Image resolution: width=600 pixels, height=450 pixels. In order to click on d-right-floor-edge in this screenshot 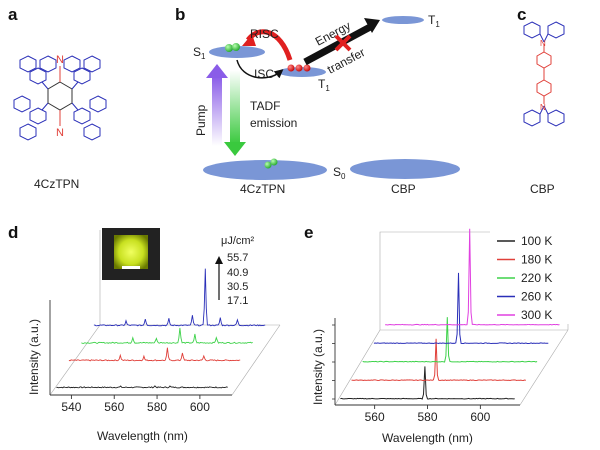, I will do `click(256, 360)`.